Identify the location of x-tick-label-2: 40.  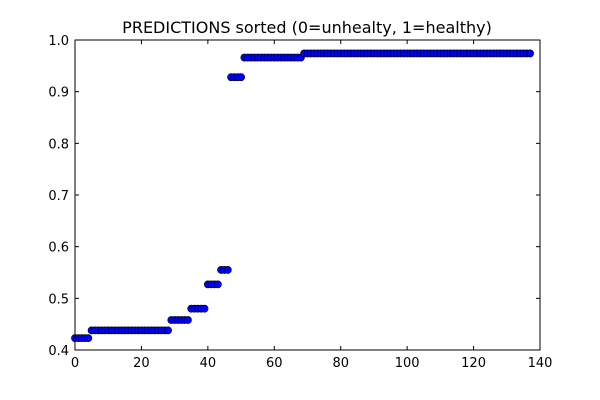
(208, 363).